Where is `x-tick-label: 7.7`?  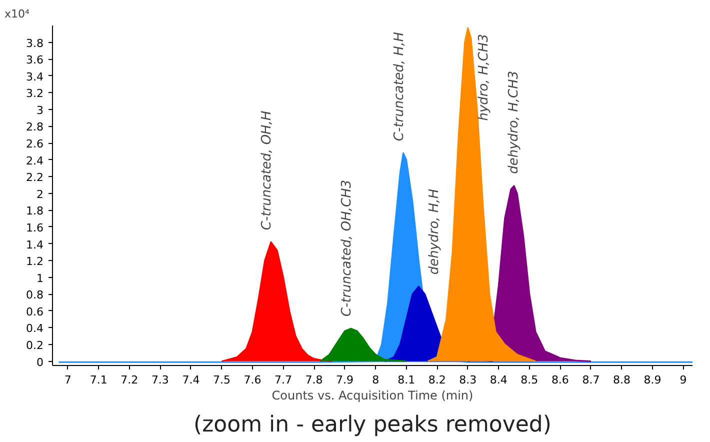 x-tick-label: 7.7 is located at coordinates (283, 380).